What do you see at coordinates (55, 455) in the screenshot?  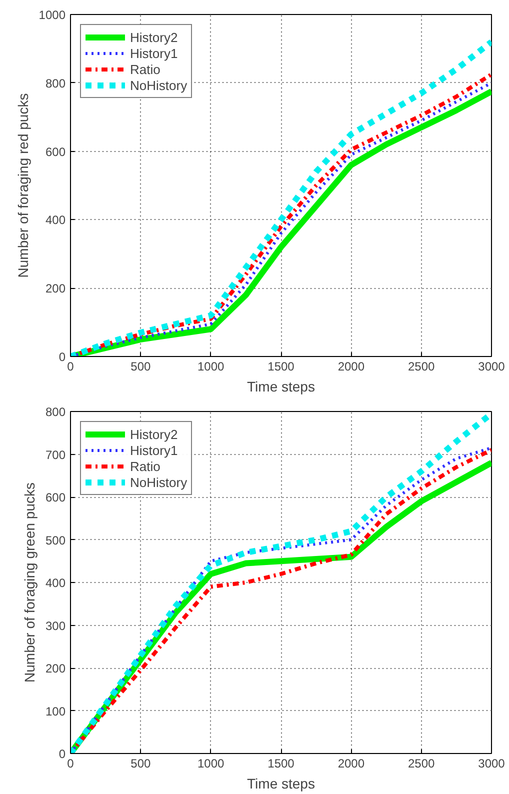 I see `y-tick-label: 700` at bounding box center [55, 455].